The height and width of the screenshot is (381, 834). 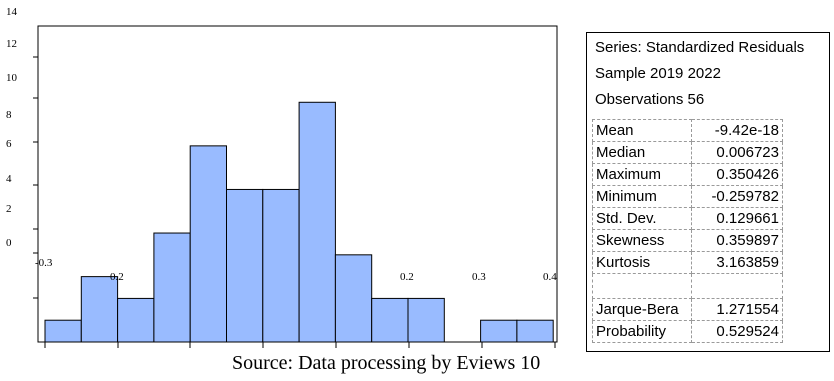 I want to click on stat-value: -9.42e-18, so click(x=737, y=130).